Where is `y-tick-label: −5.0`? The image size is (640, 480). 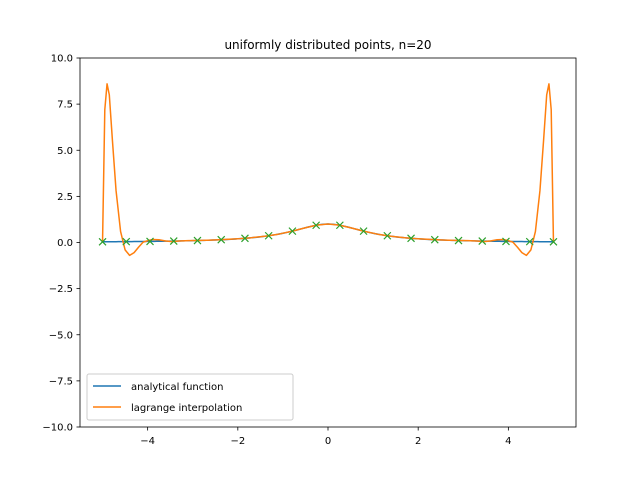
y-tick-label: −5.0 is located at coordinates (61, 335).